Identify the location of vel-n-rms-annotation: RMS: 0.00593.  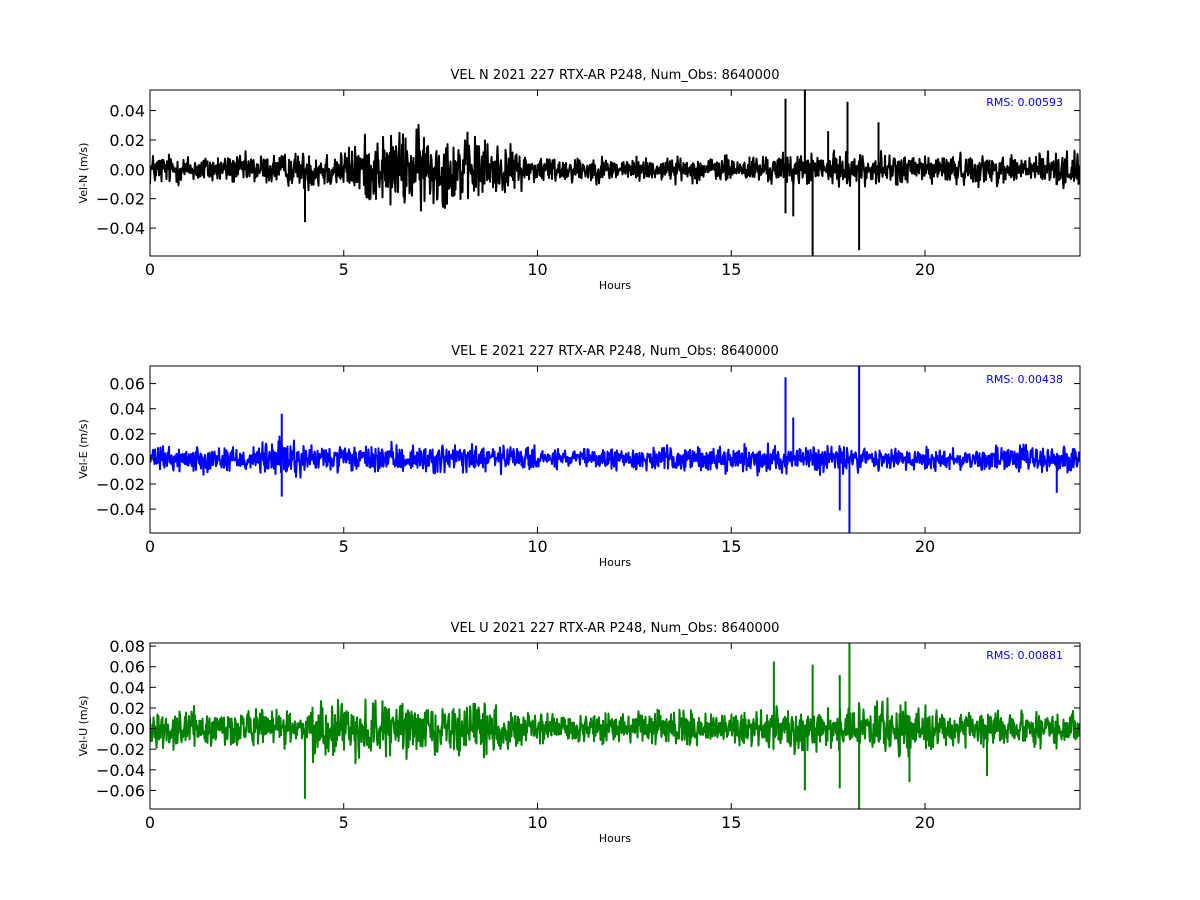
(1024, 102).